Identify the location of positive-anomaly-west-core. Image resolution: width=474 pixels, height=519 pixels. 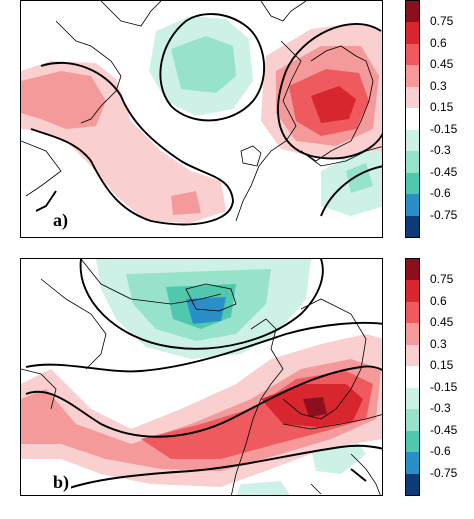
(63, 100).